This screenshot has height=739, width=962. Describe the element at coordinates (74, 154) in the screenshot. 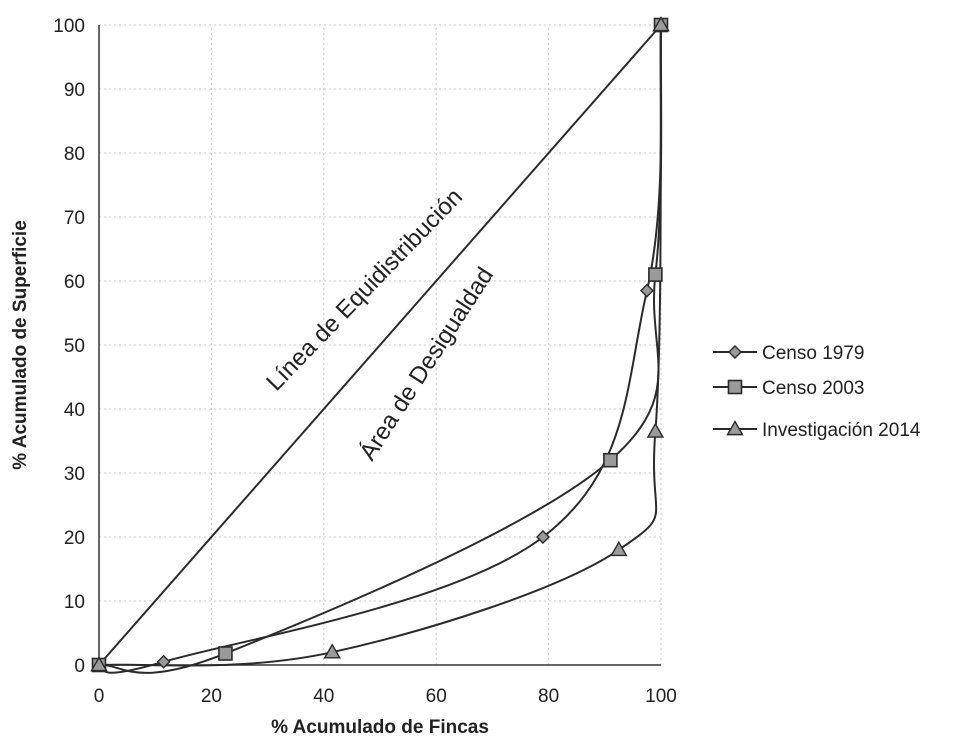

I see `y-tick-label: 80` at that location.